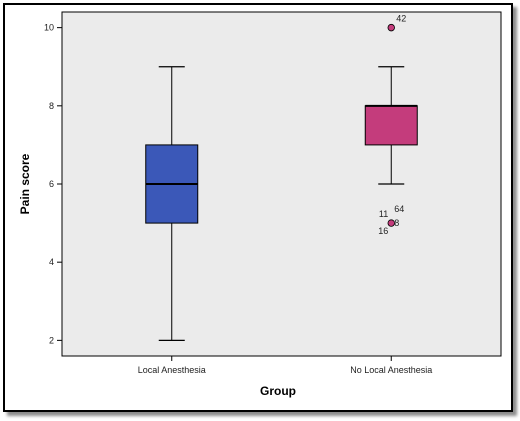  I want to click on outlier-label: 11, so click(383, 214).